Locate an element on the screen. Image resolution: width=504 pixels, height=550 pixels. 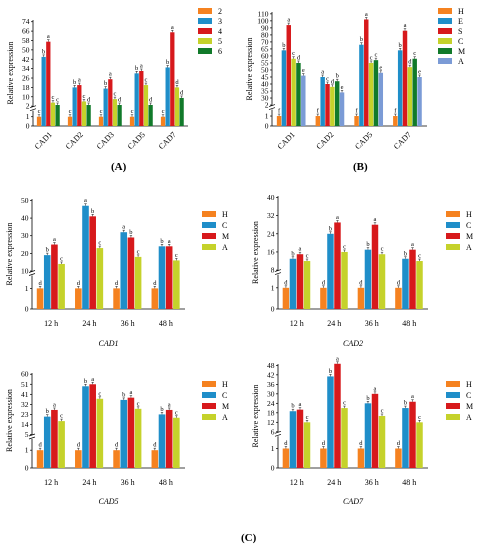
y-tick-label: 70 is located at coordinates (265, 41).